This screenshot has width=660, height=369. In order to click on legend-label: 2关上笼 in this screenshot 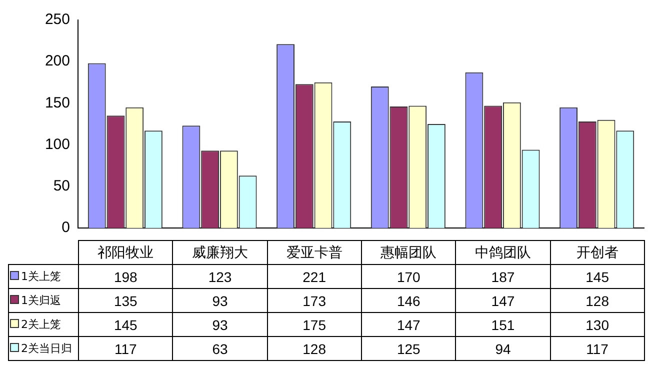, I will do `click(41, 324)`.